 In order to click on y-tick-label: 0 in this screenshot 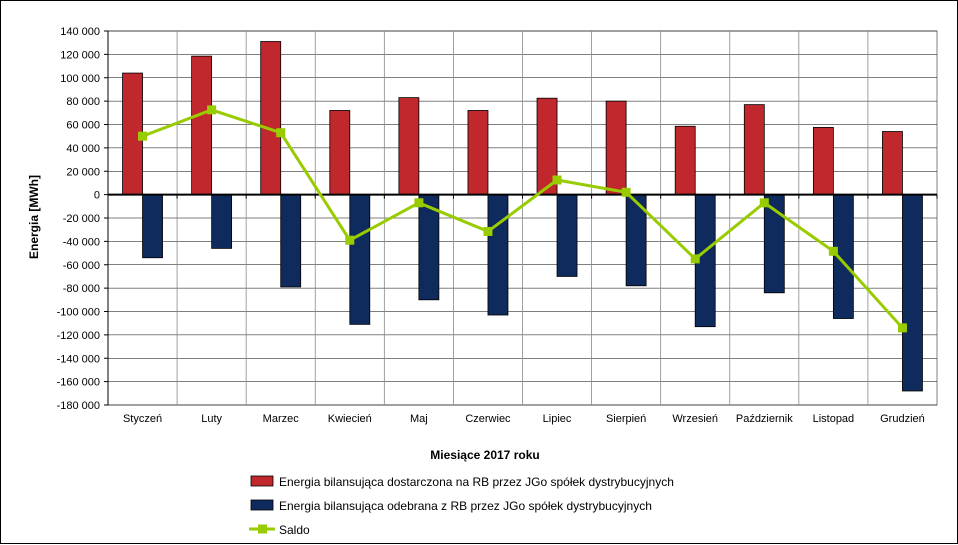, I will do `click(97, 196)`.